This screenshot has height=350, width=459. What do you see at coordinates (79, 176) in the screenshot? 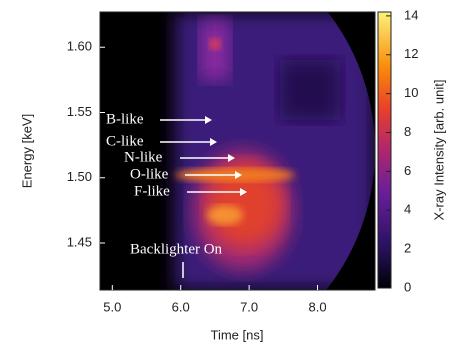
I see `y-tick-label: 1.50` at bounding box center [79, 176].